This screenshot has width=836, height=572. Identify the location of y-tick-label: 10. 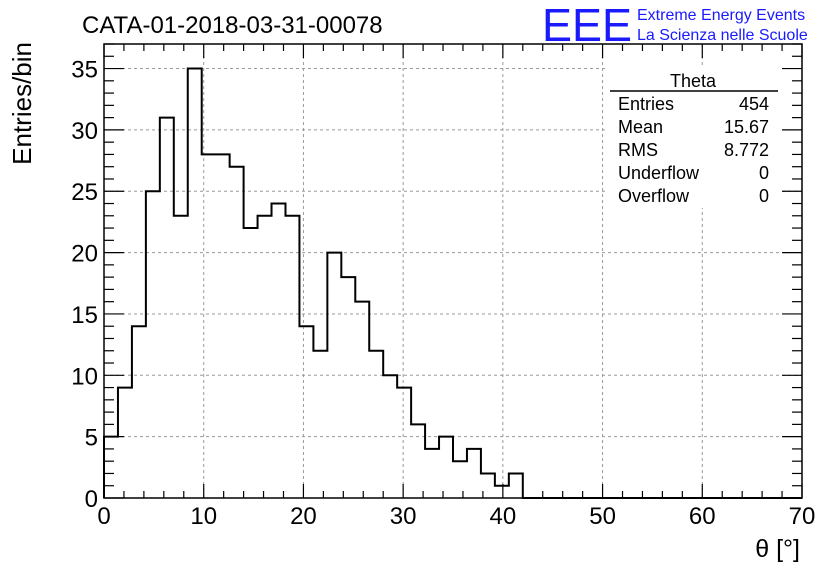
(84, 376).